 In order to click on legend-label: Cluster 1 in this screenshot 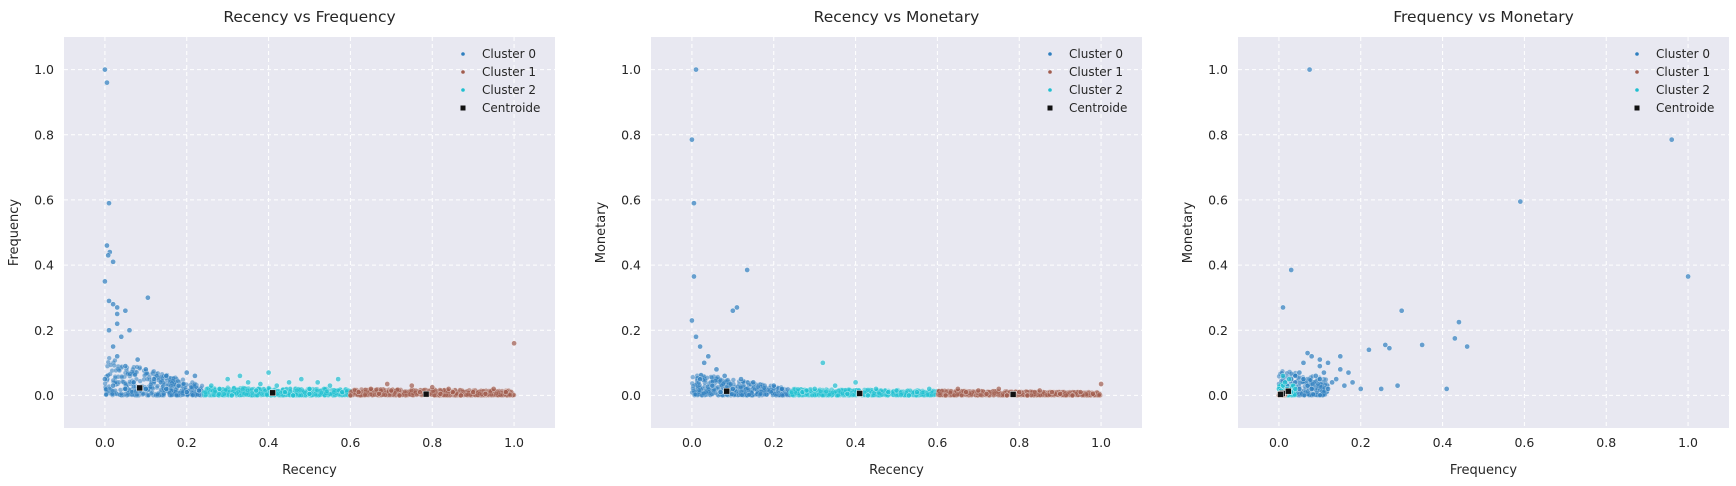, I will do `click(509, 72)`.